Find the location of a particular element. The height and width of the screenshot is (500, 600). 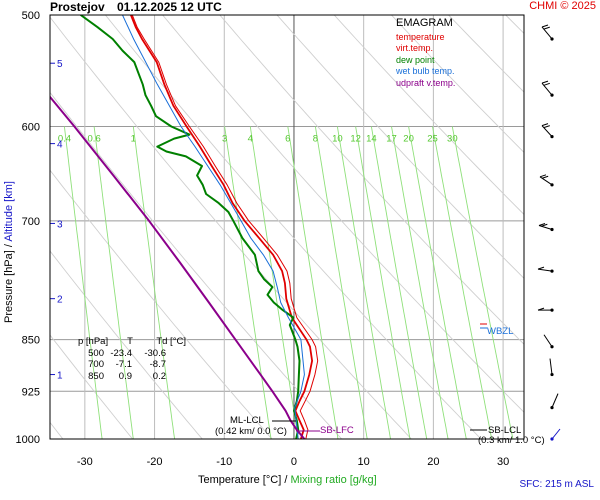

table-cell: -30.6 is located at coordinates (155, 353).